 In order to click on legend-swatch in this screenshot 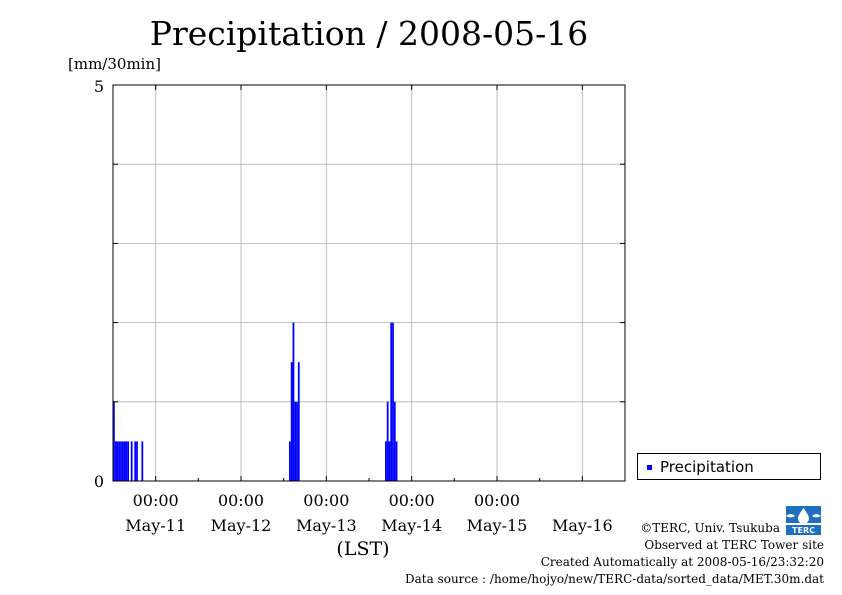, I will do `click(649, 467)`.